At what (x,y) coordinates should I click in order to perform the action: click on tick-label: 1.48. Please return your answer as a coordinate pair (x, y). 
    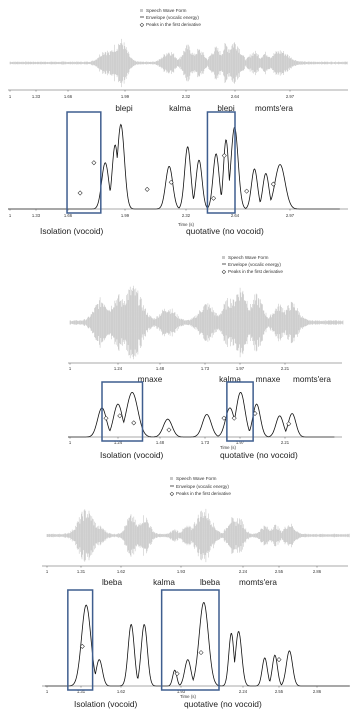
    Looking at the image, I should click on (160, 368).